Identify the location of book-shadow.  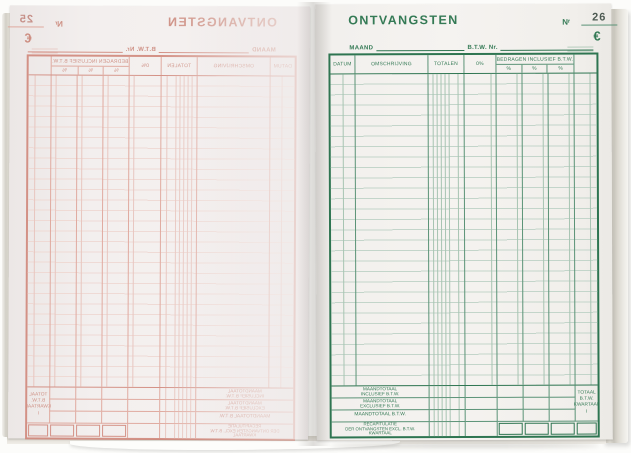
(465, 445).